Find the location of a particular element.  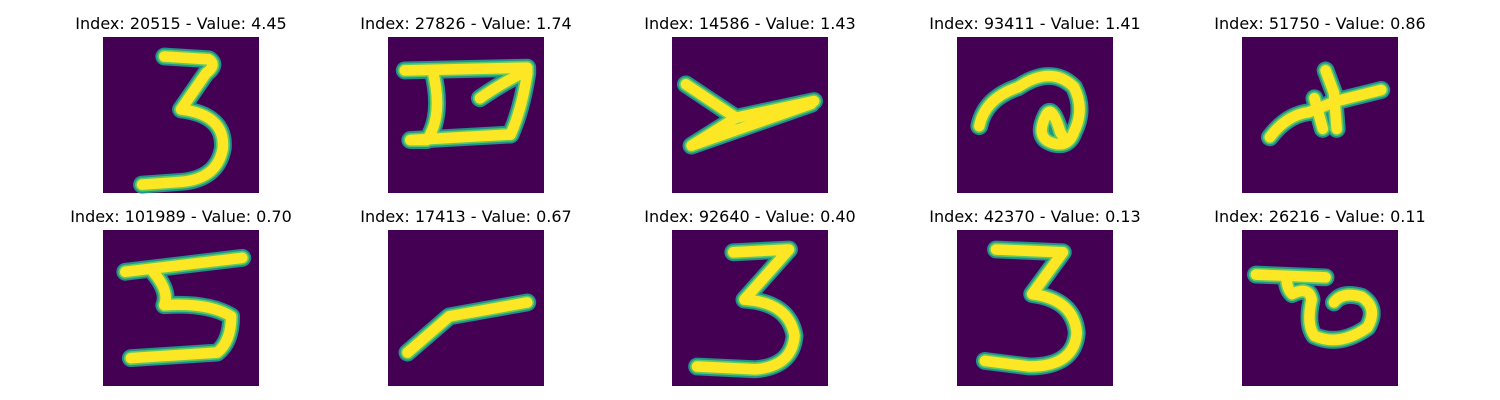

image-panel: Index: 42370 - Value: 0.13 is located at coordinates (1035, 296).